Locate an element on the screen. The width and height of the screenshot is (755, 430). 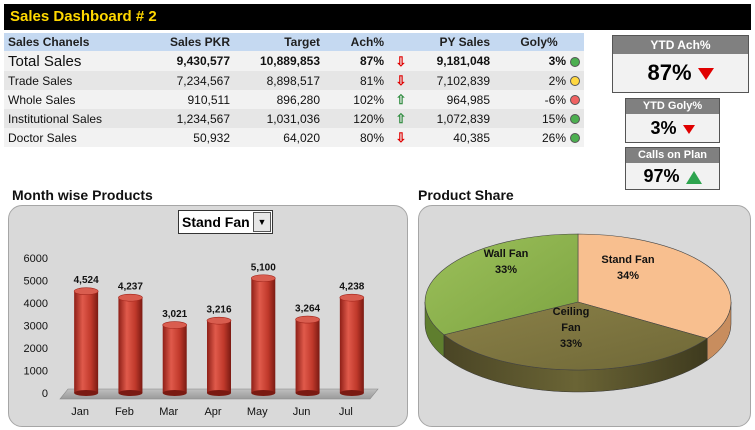
cell-goly: 3% is located at coordinates (539, 61).